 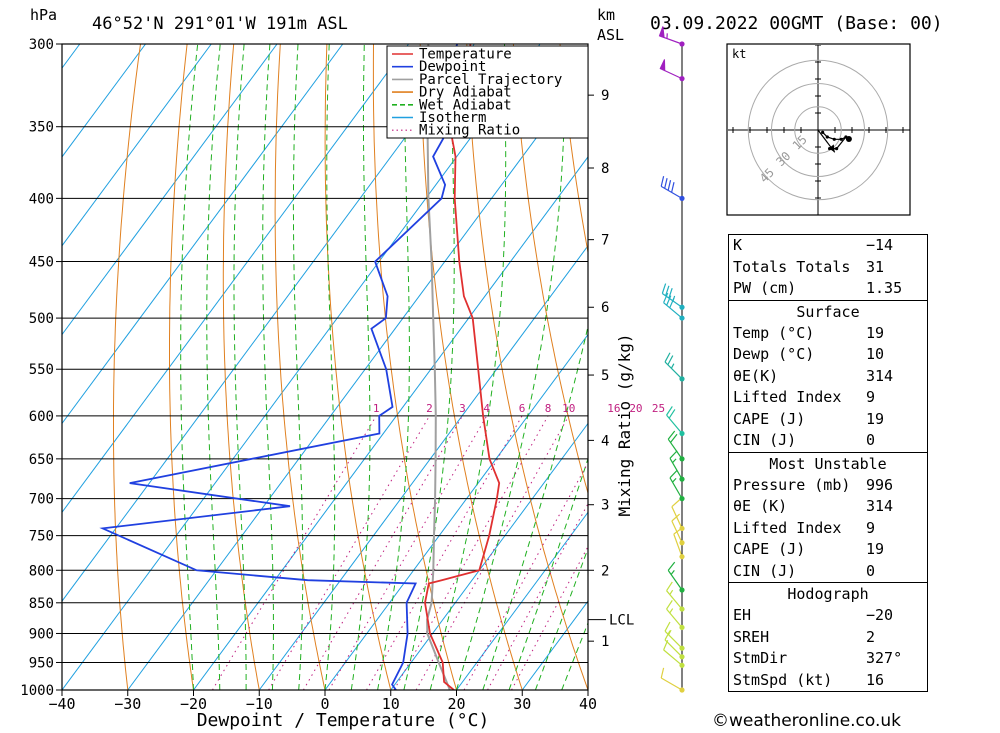 What do you see at coordinates (490, 80) in the screenshot?
I see `legend-item: Parcel Trajectory` at bounding box center [490, 80].